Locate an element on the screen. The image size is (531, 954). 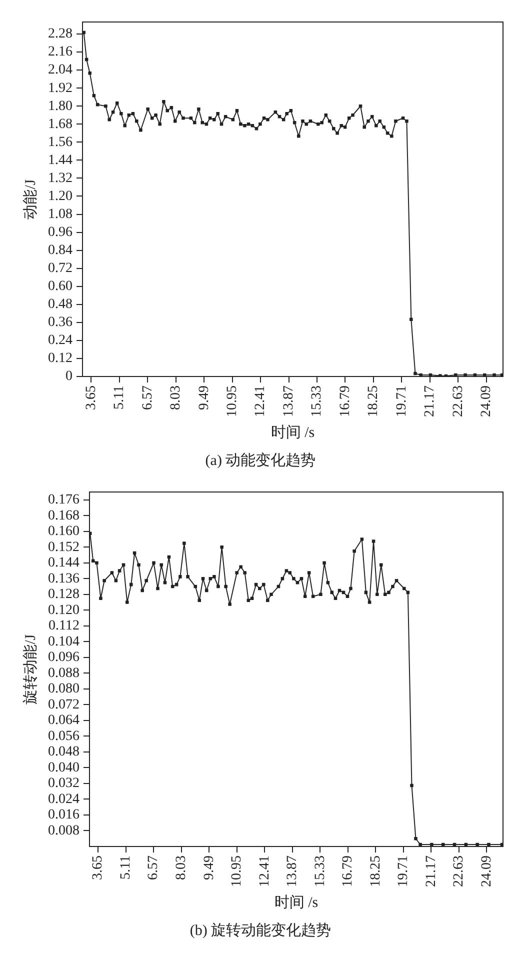
y-tick-label: 2.04 is located at coordinates (60, 70).